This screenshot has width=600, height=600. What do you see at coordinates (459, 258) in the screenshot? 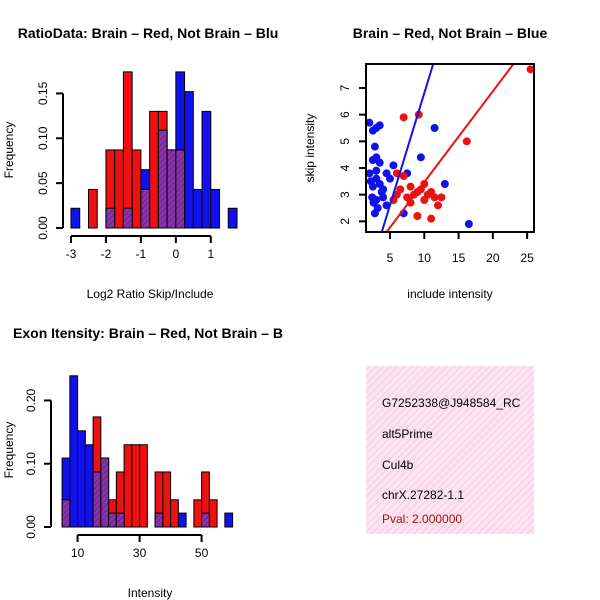
I see `x-tick-label: 15` at bounding box center [459, 258].